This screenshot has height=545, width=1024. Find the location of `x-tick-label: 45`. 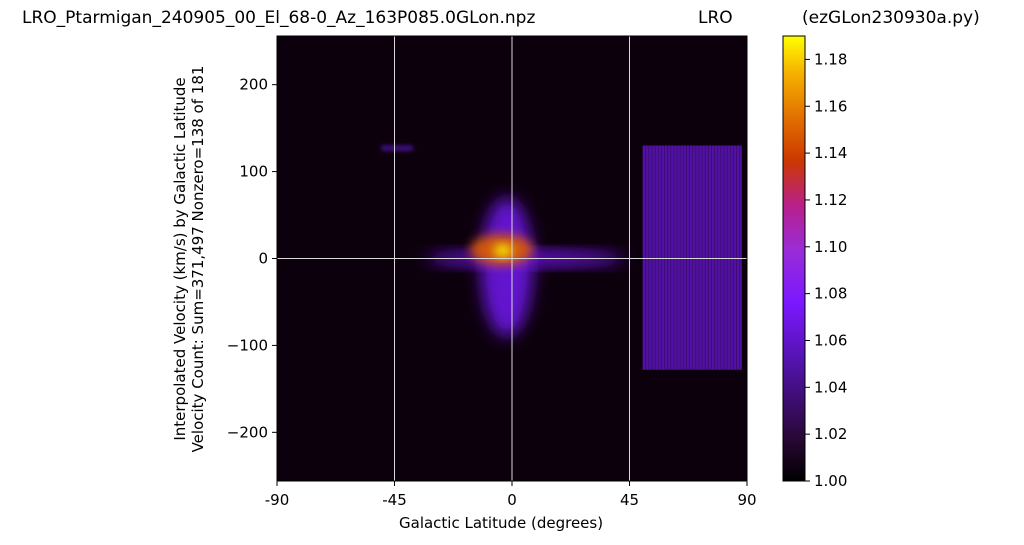

x-tick-label: 45 is located at coordinates (629, 500).